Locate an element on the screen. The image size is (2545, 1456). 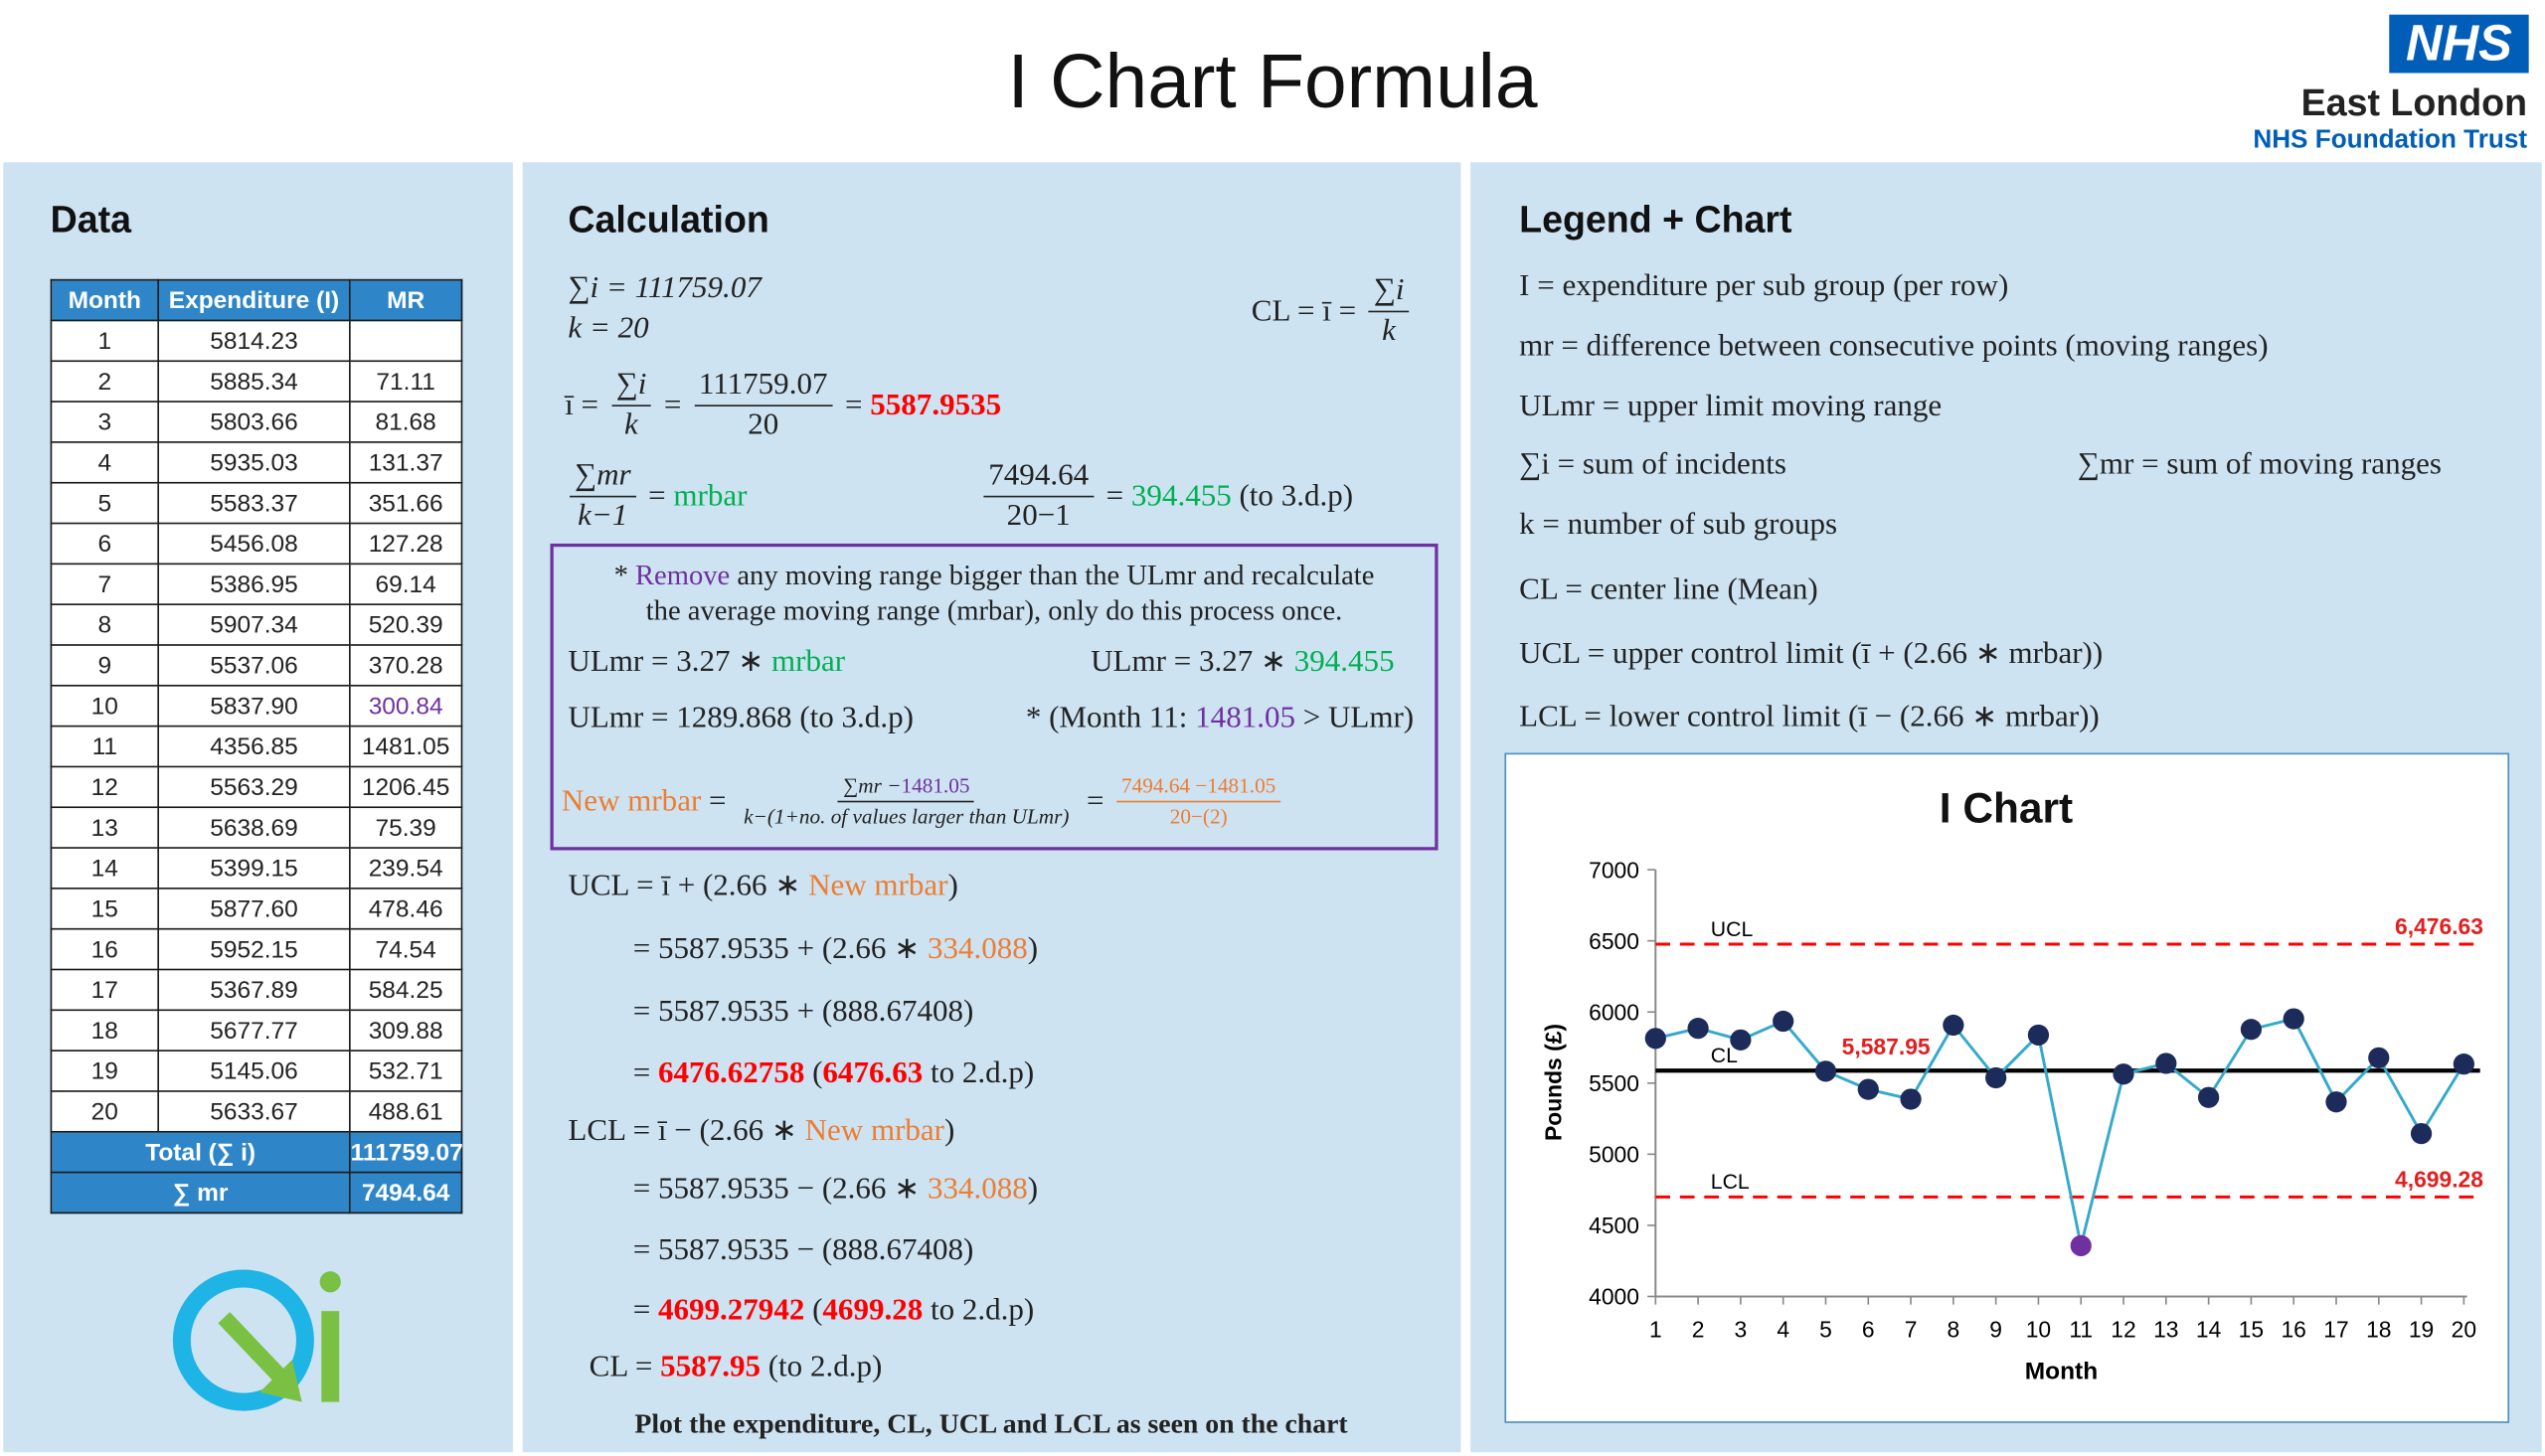
footer-row: ∑ mr 7494.64 is located at coordinates (256, 1192).